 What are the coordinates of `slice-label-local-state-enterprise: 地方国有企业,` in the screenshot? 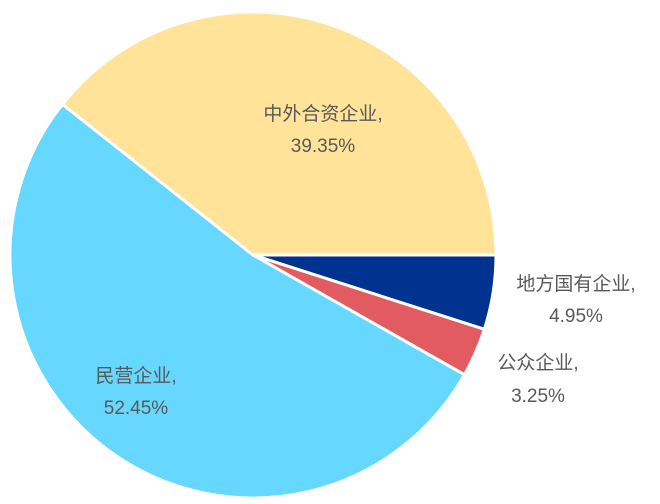 It's located at (575, 284).